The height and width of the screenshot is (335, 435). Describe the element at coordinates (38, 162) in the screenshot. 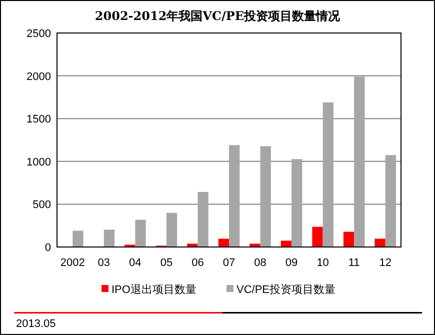

I see `y-tick-label: 1000` at that location.